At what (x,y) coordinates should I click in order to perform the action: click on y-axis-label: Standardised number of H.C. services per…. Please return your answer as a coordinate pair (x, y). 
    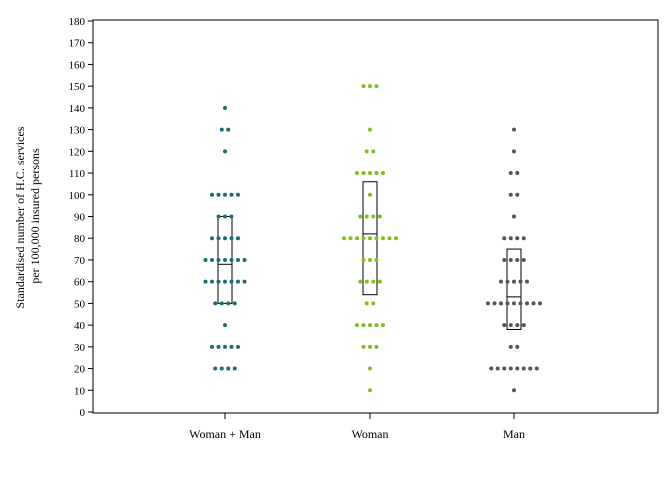
    Looking at the image, I should click on (27, 216).